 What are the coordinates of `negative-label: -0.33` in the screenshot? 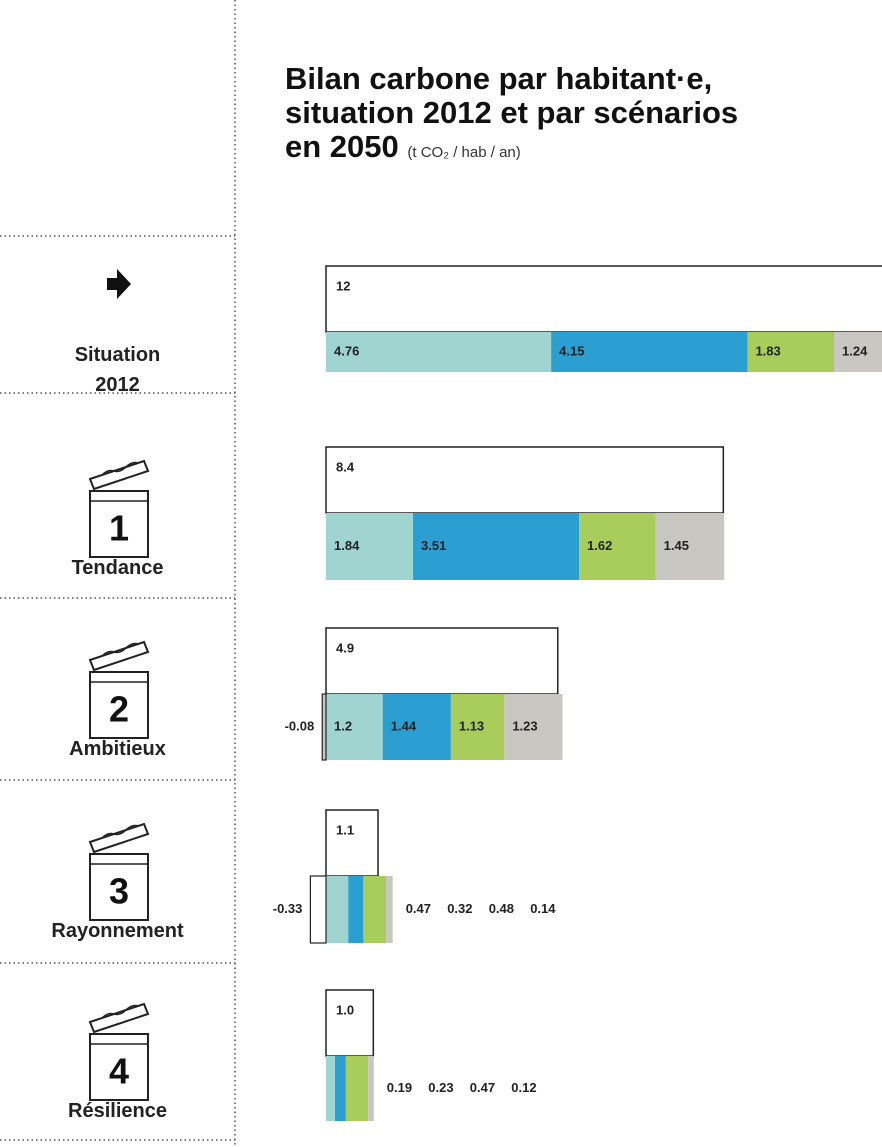 It's located at (288, 908).